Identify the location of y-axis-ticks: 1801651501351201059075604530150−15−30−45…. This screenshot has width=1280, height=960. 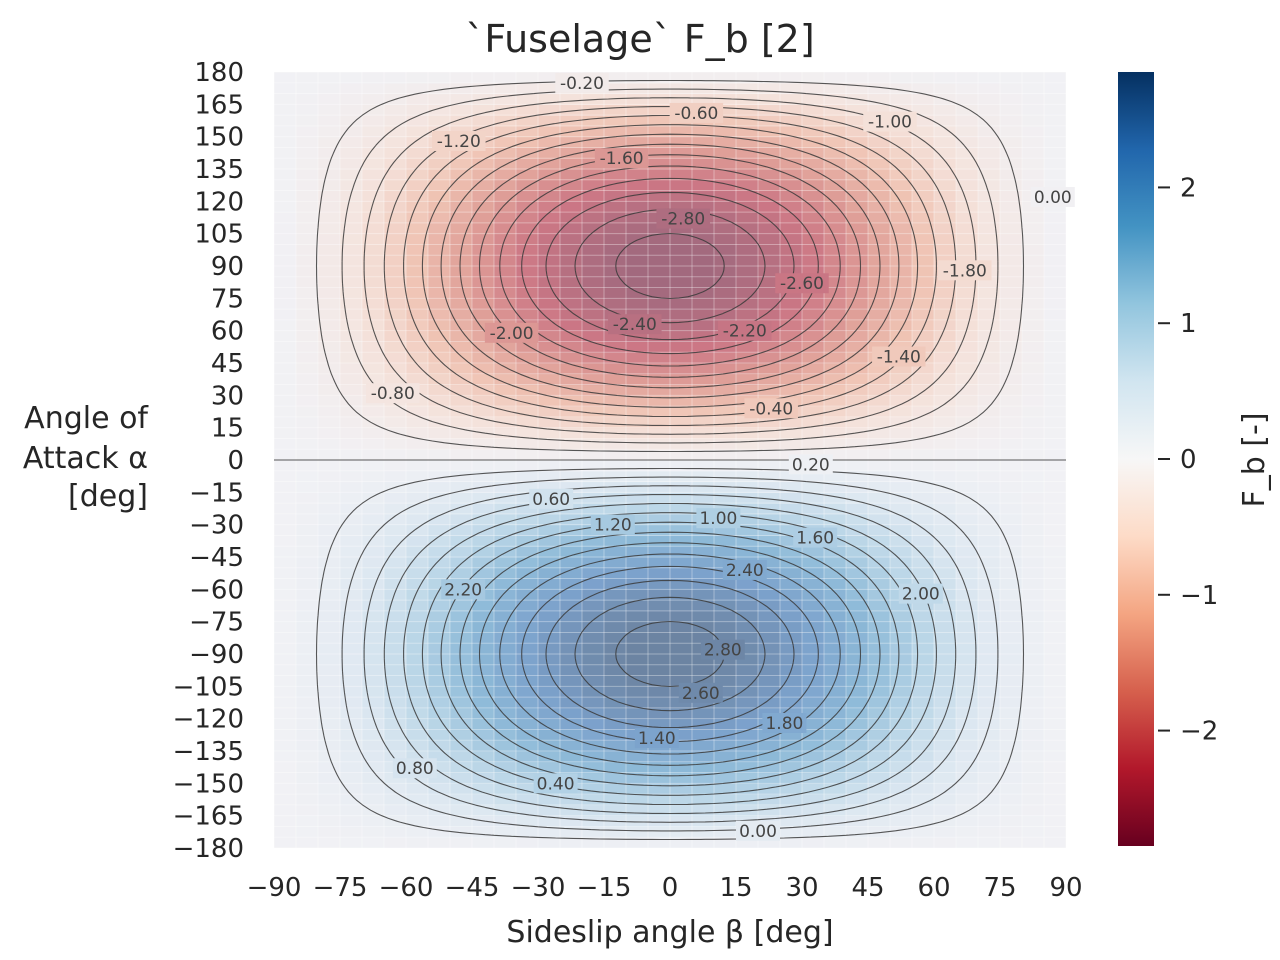
(208, 461).